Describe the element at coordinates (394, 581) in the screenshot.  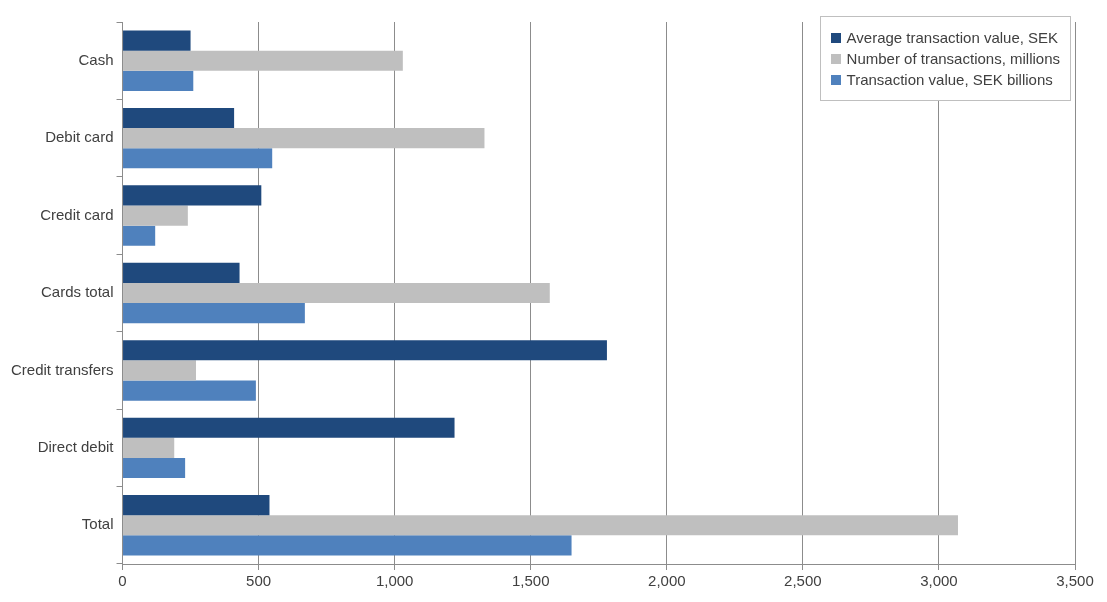
I see `x-tick-label: 1,000` at that location.